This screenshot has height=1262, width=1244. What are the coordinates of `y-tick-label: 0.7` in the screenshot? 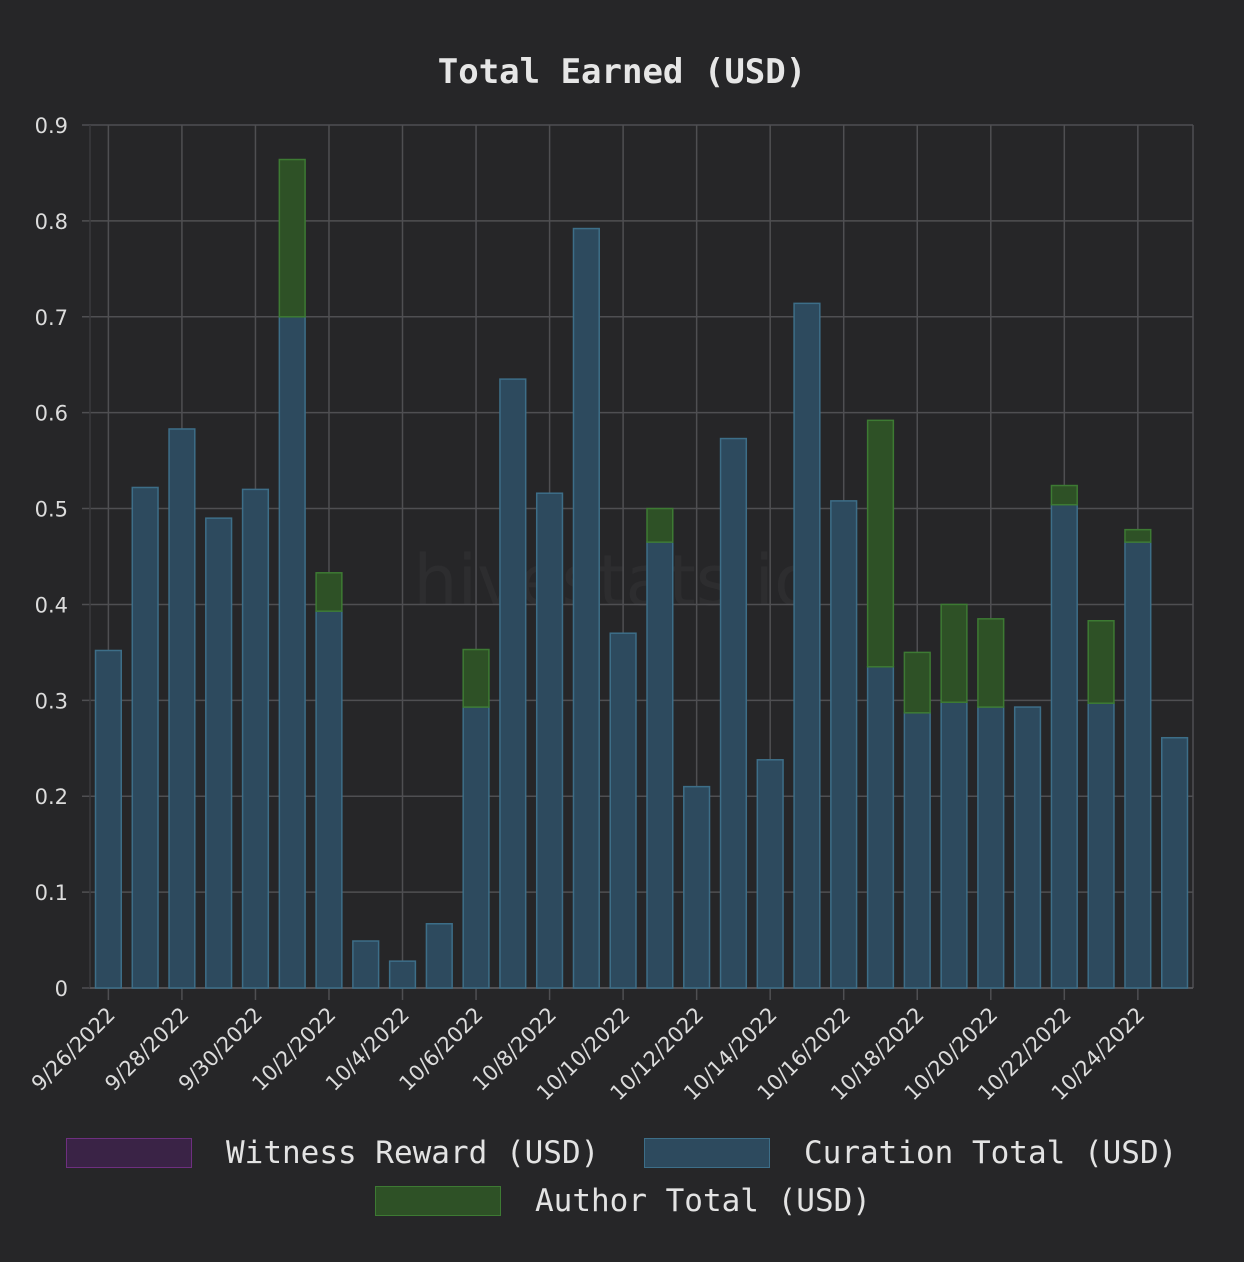 It's located at (51, 318).